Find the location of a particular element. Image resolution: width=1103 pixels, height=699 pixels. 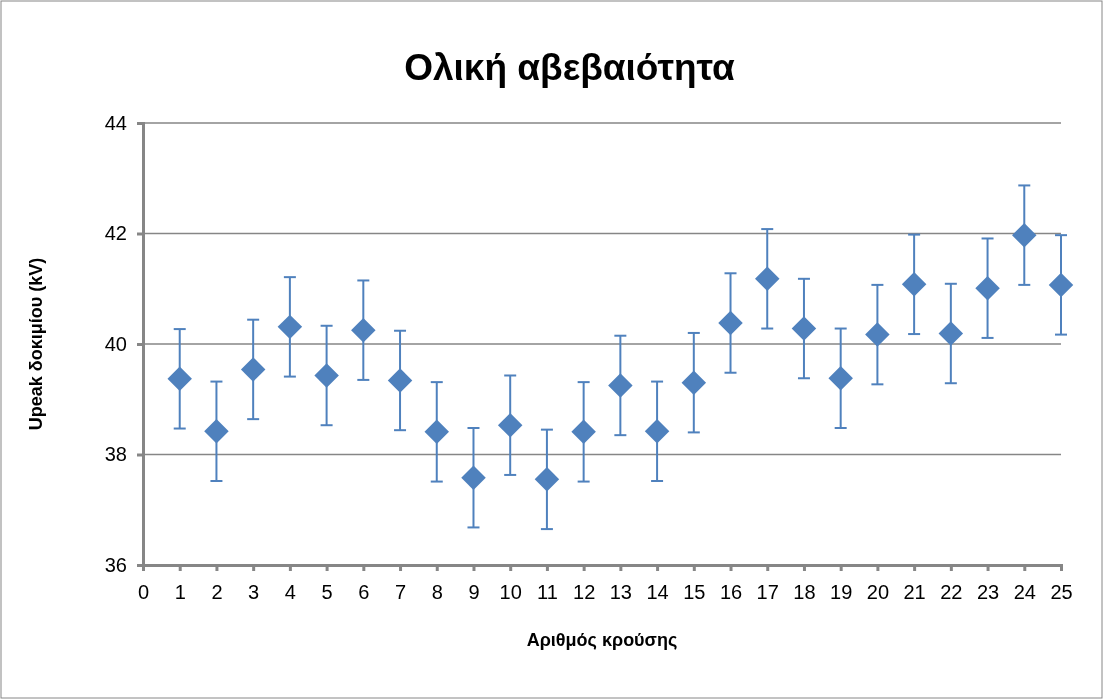

x-tick-label: 9 is located at coordinates (474, 592).